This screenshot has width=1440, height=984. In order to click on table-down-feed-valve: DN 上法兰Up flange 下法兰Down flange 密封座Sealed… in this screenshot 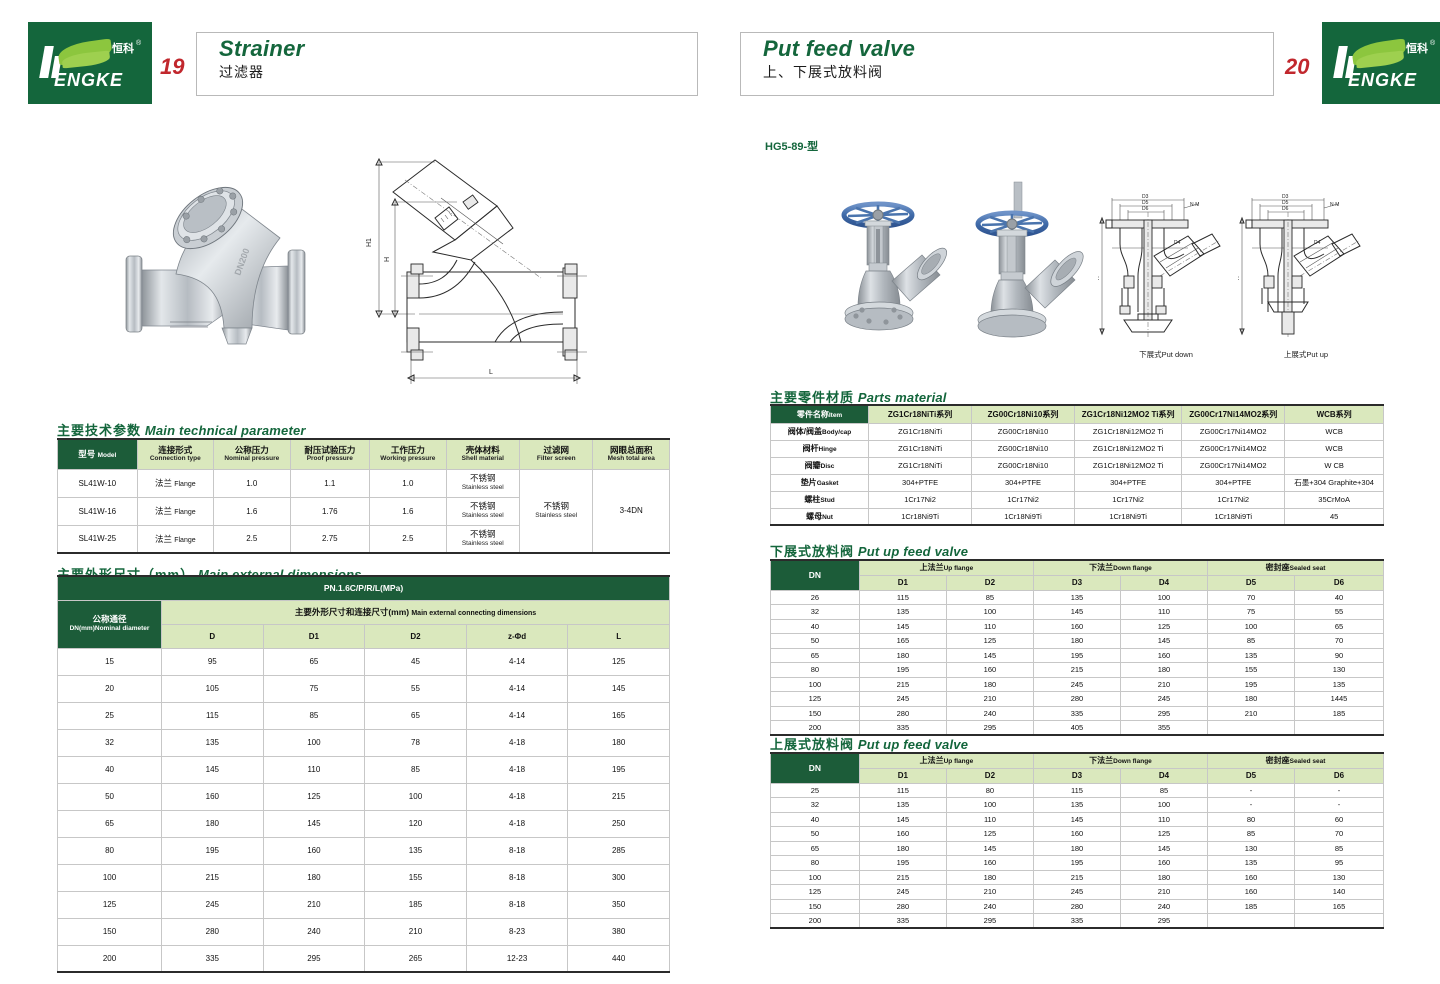, I will do `click(1077, 647)`.